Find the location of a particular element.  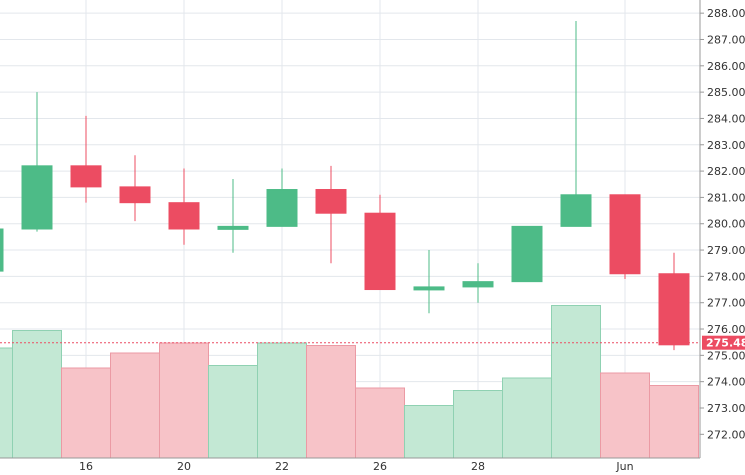

y-tick-label: 276.00 is located at coordinates (726, 329).